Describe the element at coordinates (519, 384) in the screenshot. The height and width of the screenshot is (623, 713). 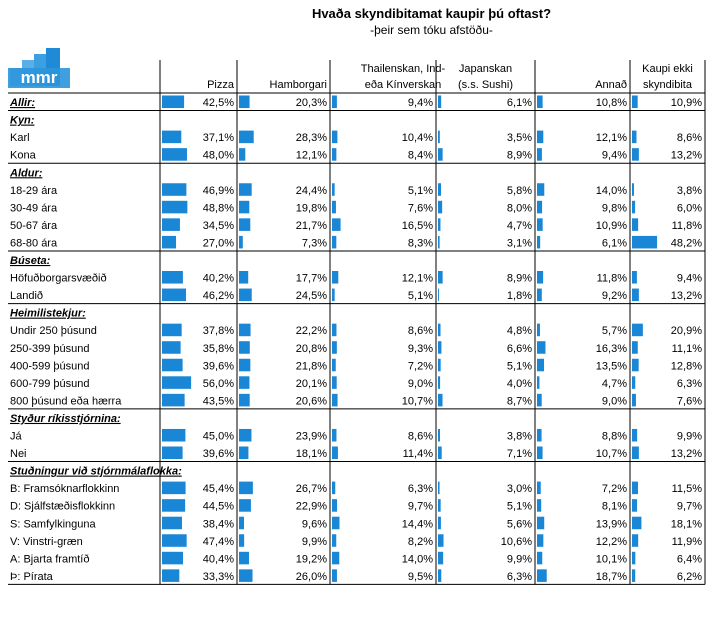
I see `value-label: 4,0%` at that location.